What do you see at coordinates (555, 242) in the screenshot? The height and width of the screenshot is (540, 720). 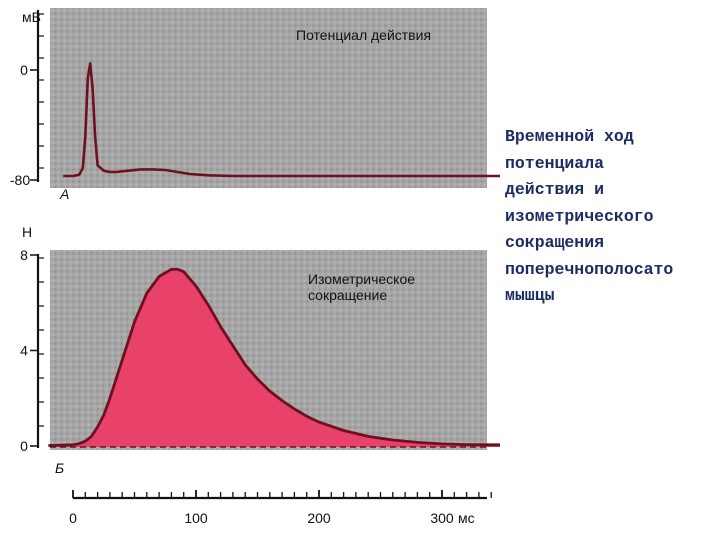 I see `caption-line: сокращения` at bounding box center [555, 242].